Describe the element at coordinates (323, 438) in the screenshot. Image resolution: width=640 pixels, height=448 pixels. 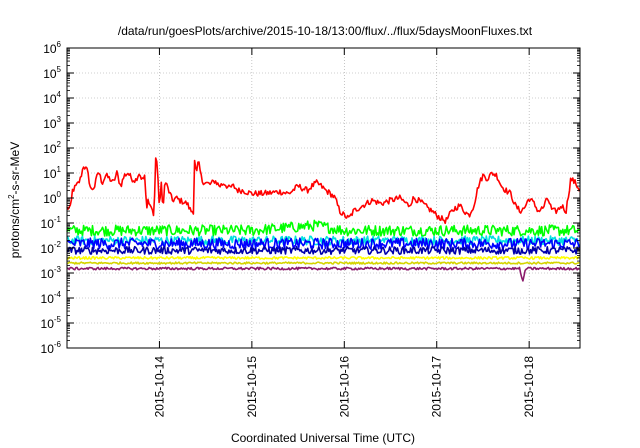
I see `x-axis-label: Coordinated Universal Time (UTC)` at that location.